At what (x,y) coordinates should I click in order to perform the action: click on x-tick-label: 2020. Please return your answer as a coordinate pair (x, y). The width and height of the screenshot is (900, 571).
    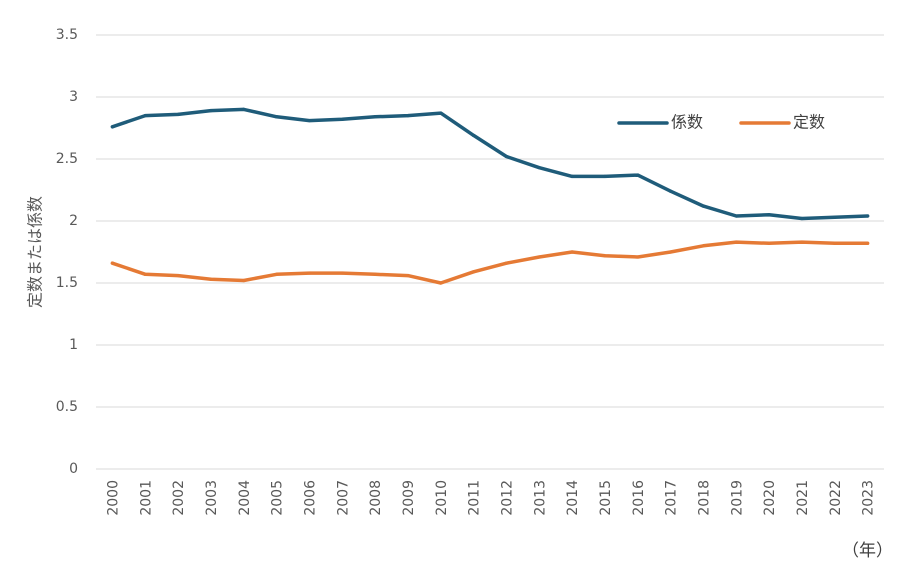
    Looking at the image, I should click on (770, 498).